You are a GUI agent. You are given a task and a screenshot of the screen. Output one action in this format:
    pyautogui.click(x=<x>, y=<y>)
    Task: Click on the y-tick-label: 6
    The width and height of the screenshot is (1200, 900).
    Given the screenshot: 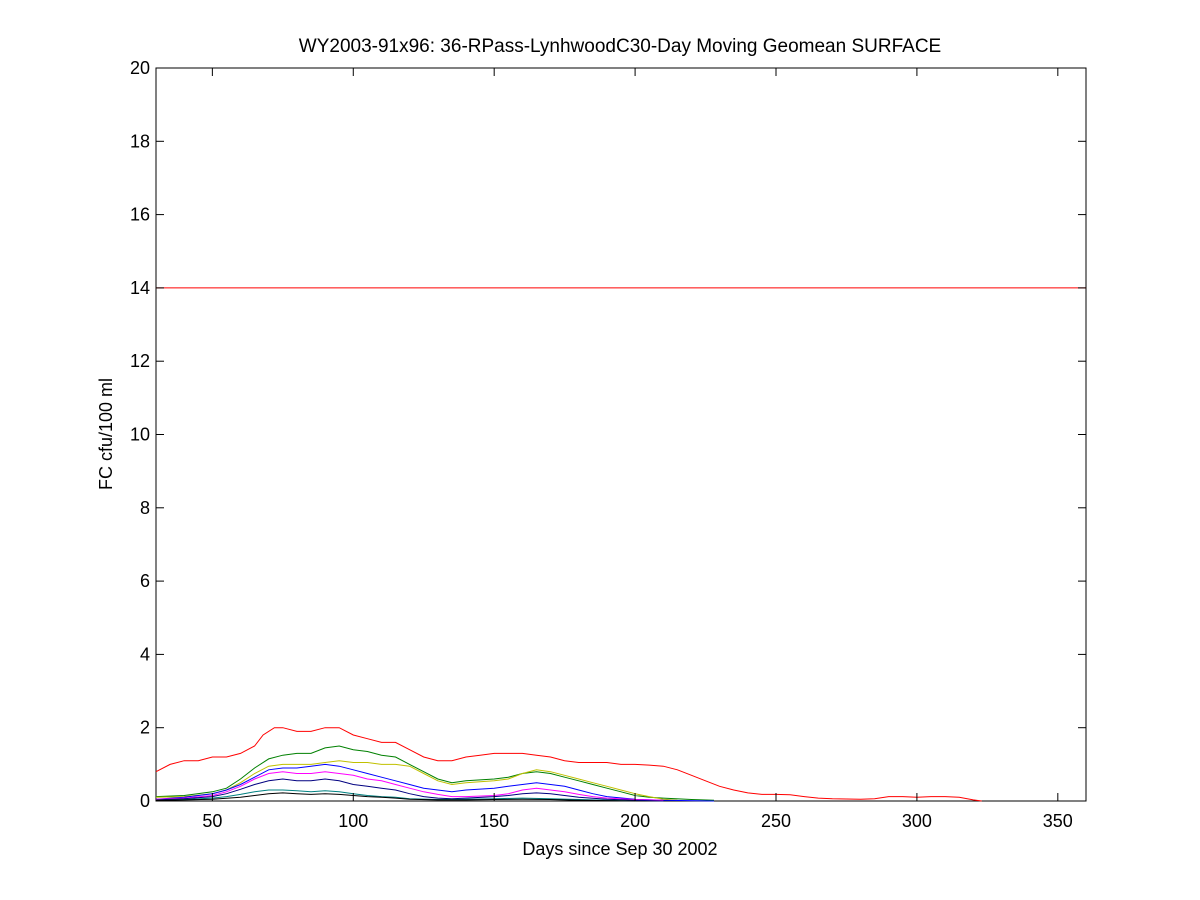 What is the action you would take?
    pyautogui.click(x=145, y=581)
    